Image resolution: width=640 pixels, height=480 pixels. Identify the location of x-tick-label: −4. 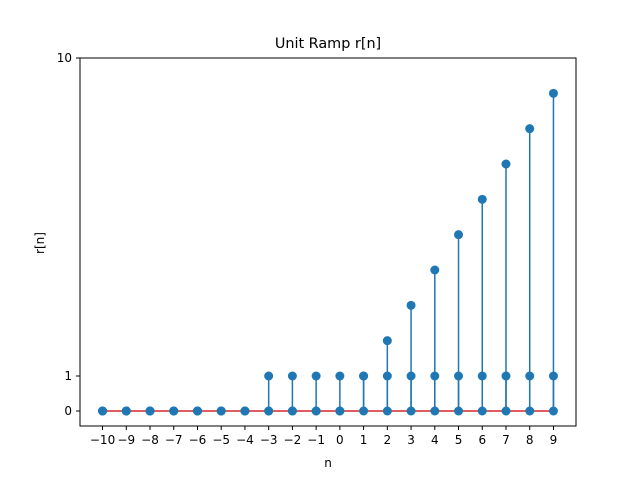
(245, 440).